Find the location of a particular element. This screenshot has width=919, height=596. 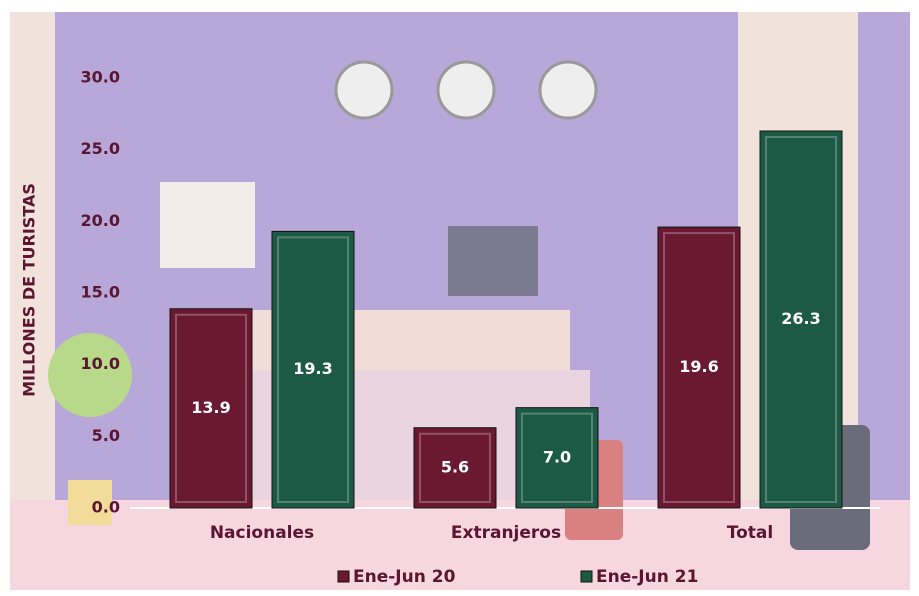

x-tick-label: Total is located at coordinates (750, 533).